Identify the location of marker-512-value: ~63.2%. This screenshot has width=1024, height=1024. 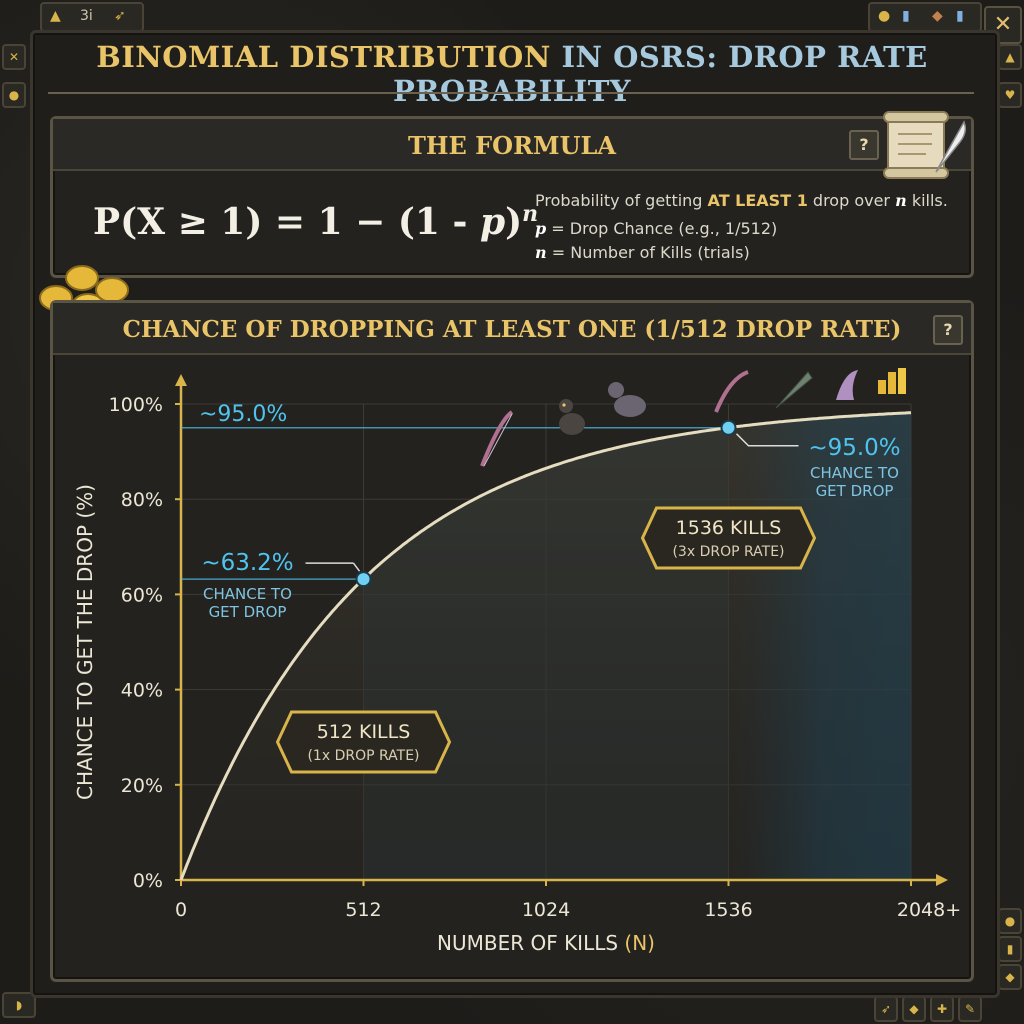
(247, 563).